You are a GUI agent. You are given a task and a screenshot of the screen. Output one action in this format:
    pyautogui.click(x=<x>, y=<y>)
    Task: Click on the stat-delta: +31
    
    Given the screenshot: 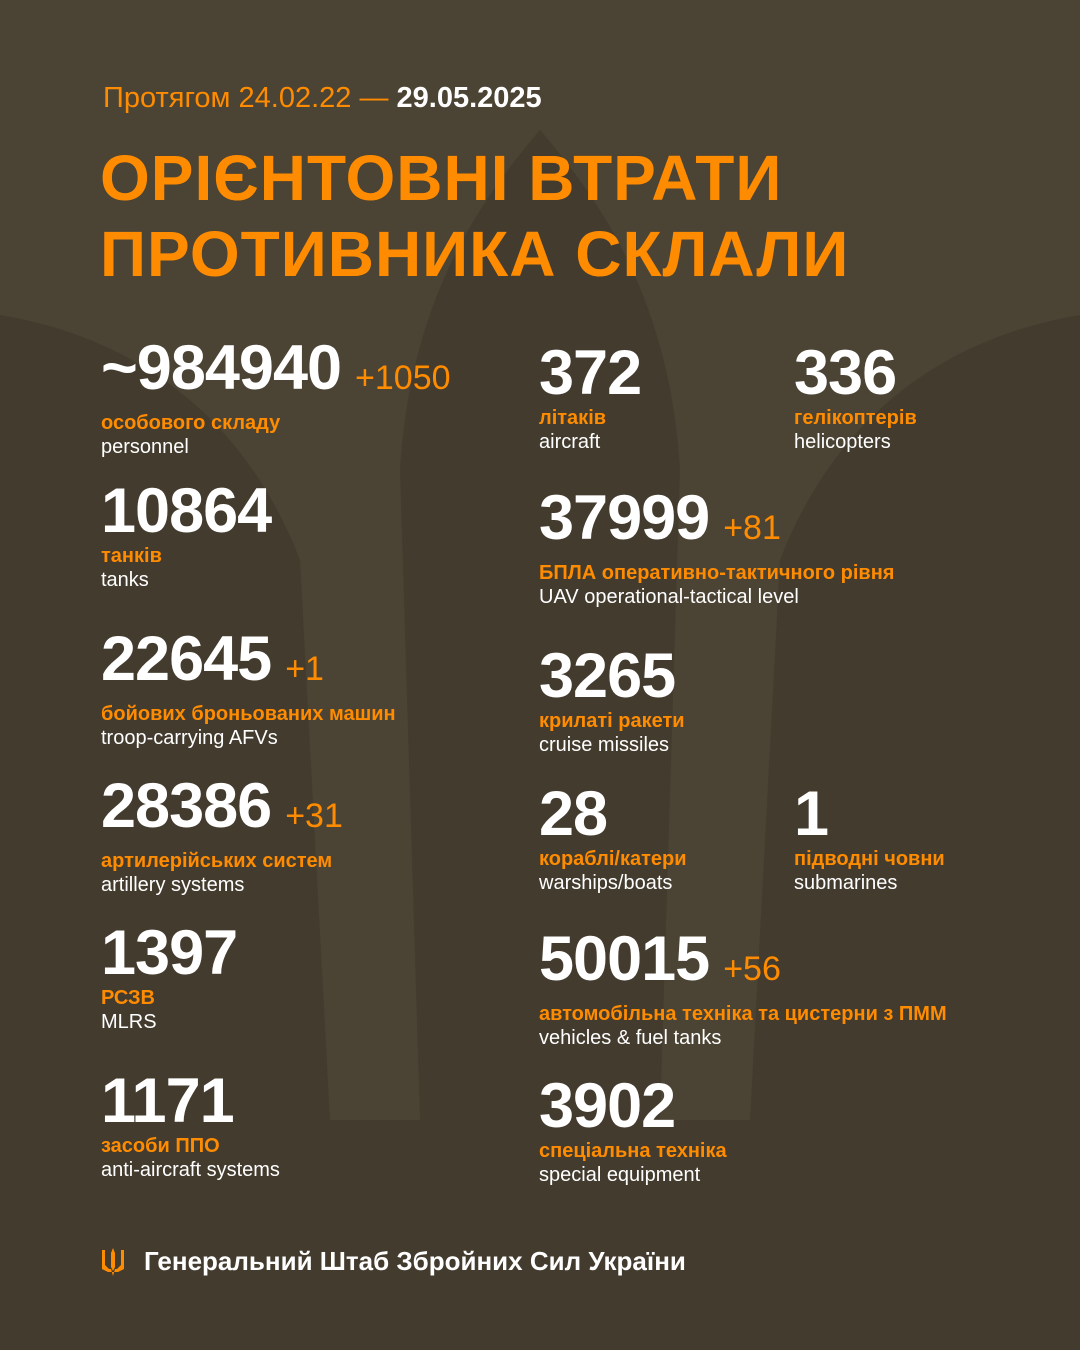 What is the action you would take?
    pyautogui.click(x=314, y=816)
    